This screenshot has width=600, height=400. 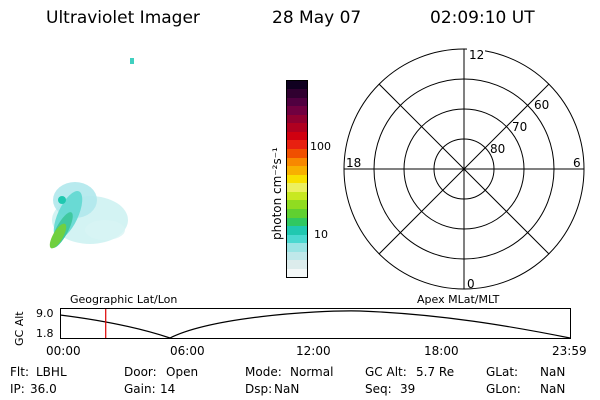 What do you see at coordinates (378, 389) in the screenshot?
I see `footer-key: Seq:` at bounding box center [378, 389].